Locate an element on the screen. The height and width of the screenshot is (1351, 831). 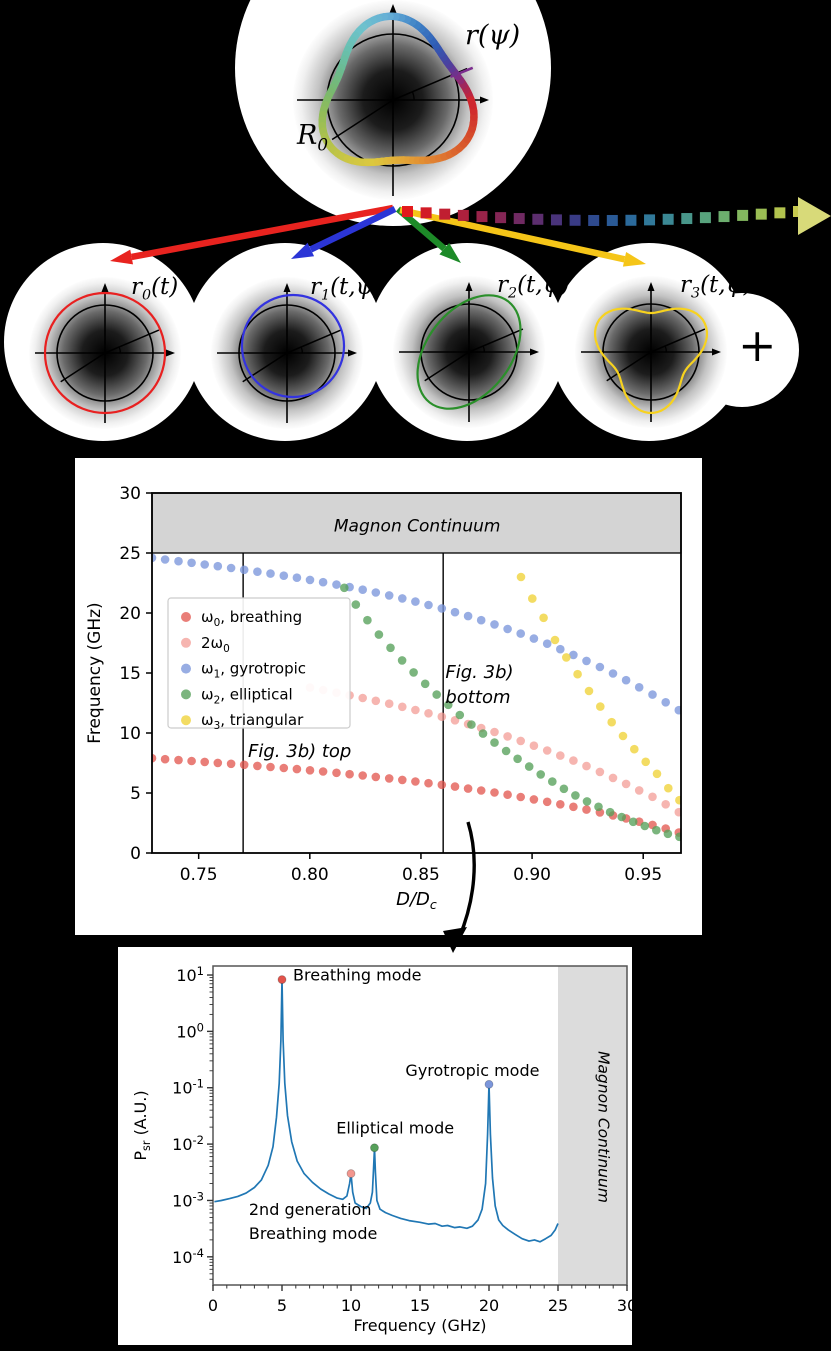
mode-sum-dashed-arrow is located at coordinates (616, 216).